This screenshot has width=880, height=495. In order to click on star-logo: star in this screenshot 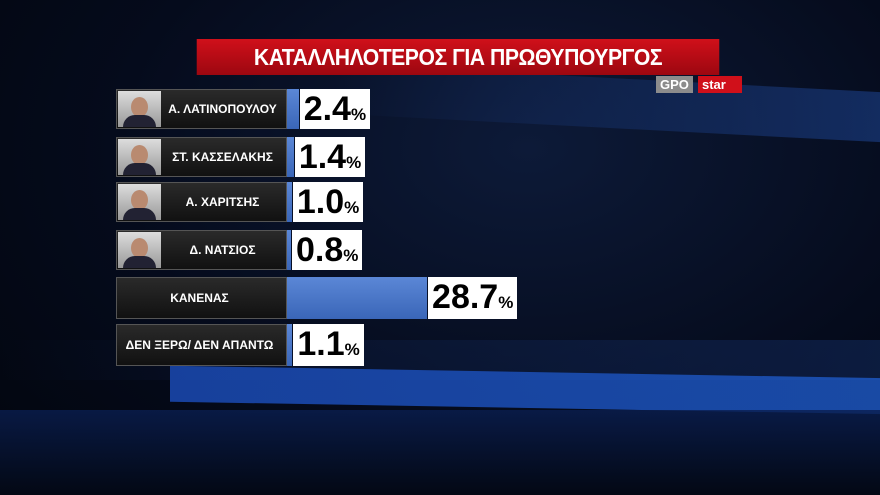, I will do `click(720, 84)`.